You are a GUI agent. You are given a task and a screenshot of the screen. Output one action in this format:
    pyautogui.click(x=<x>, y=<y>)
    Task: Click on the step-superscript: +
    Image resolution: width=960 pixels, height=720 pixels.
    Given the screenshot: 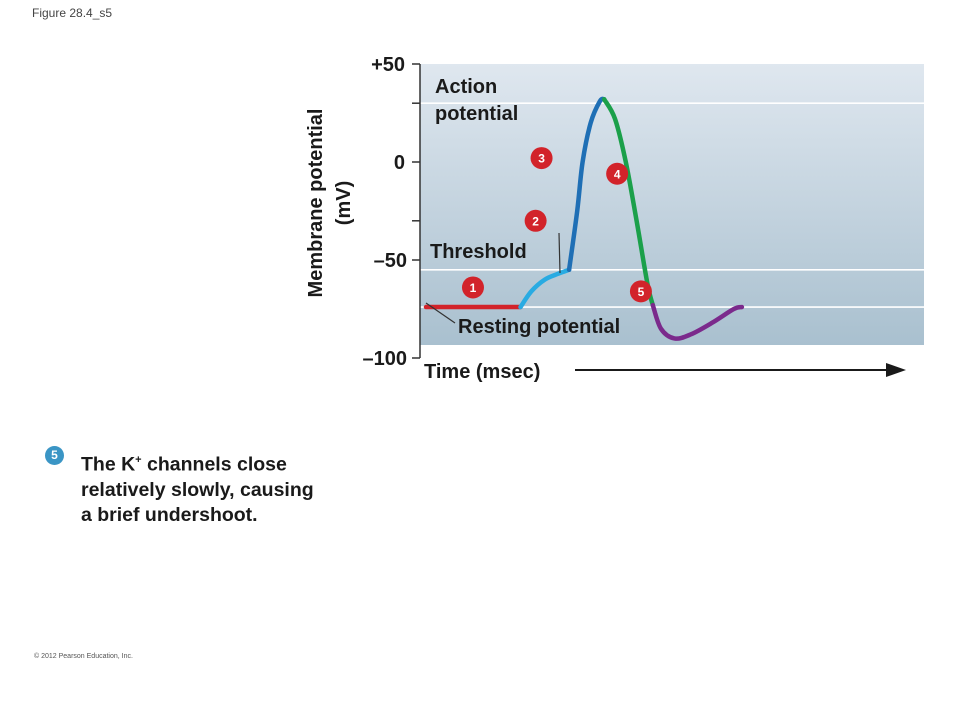 What is the action you would take?
    pyautogui.click(x=138, y=460)
    